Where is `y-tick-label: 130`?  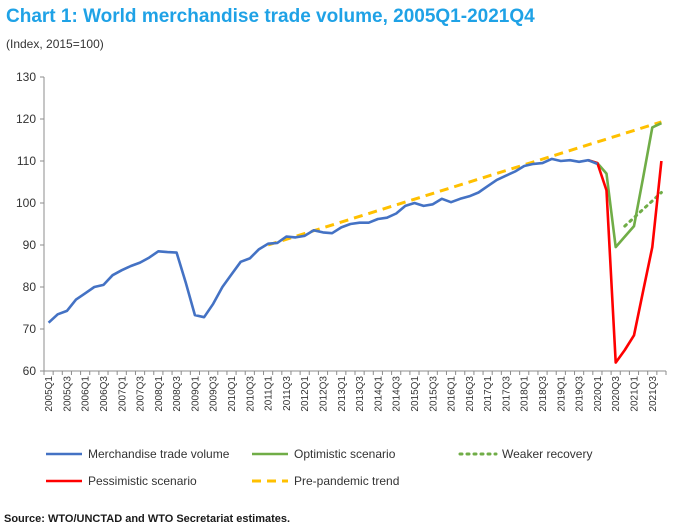
y-tick-label: 130 is located at coordinates (26, 77).